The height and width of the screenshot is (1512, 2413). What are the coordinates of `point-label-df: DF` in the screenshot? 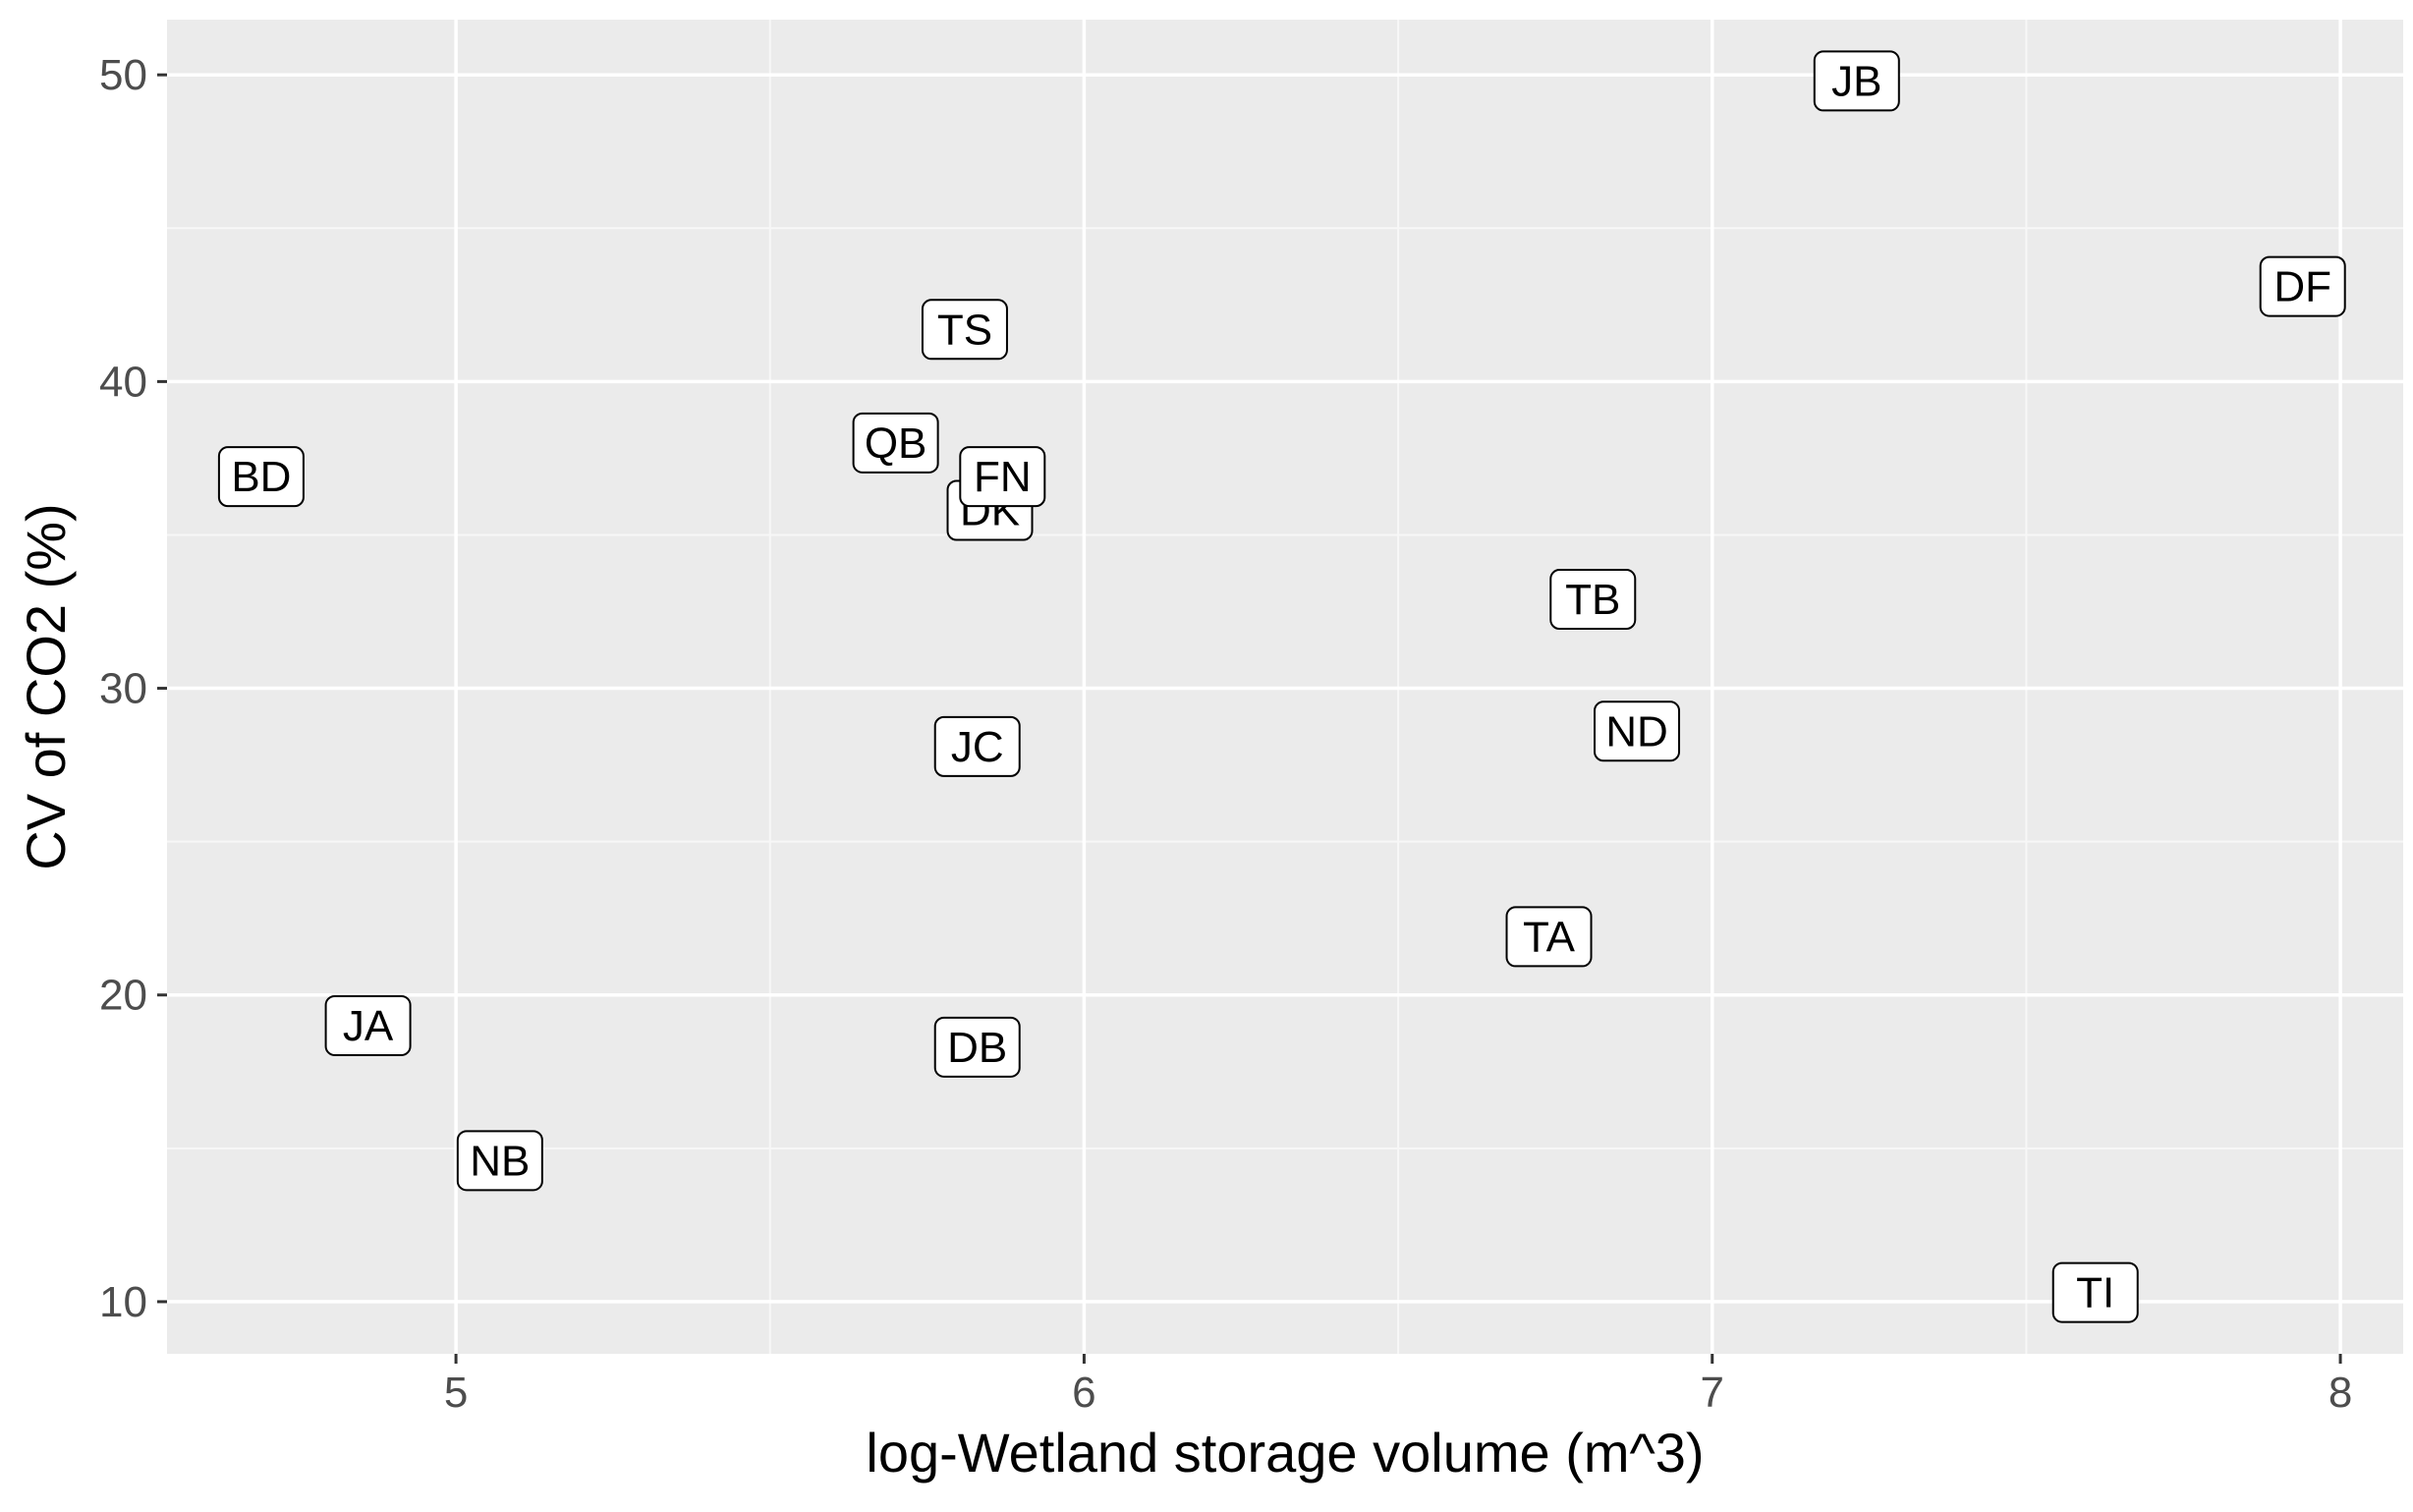 It's located at (2303, 286).